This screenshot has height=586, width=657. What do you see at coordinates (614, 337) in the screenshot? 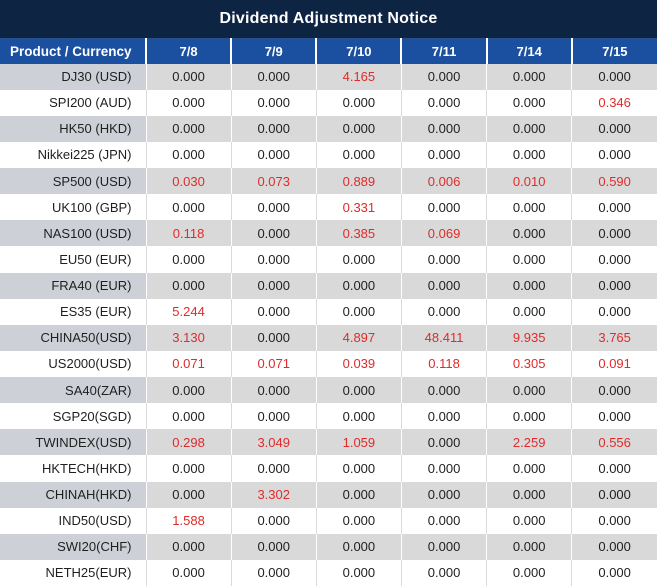
I see `value-cell: 3.765` at bounding box center [614, 337].